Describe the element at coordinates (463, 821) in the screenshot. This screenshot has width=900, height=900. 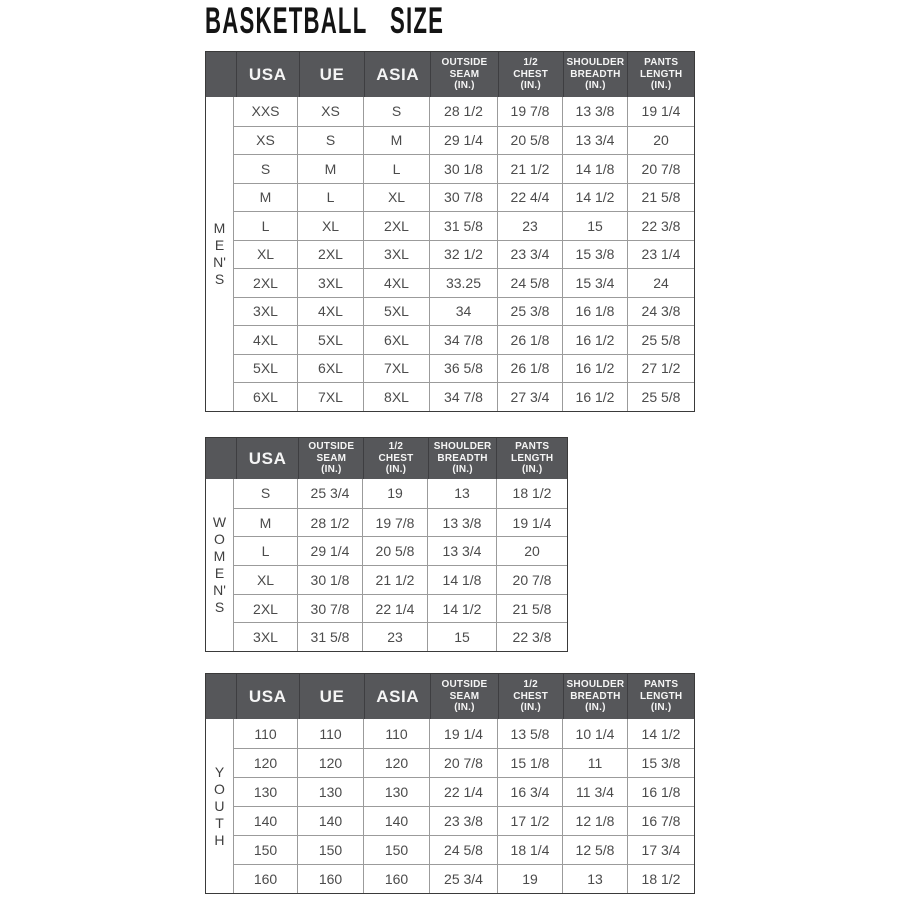
I see `size-cell: 23 3/8` at that location.